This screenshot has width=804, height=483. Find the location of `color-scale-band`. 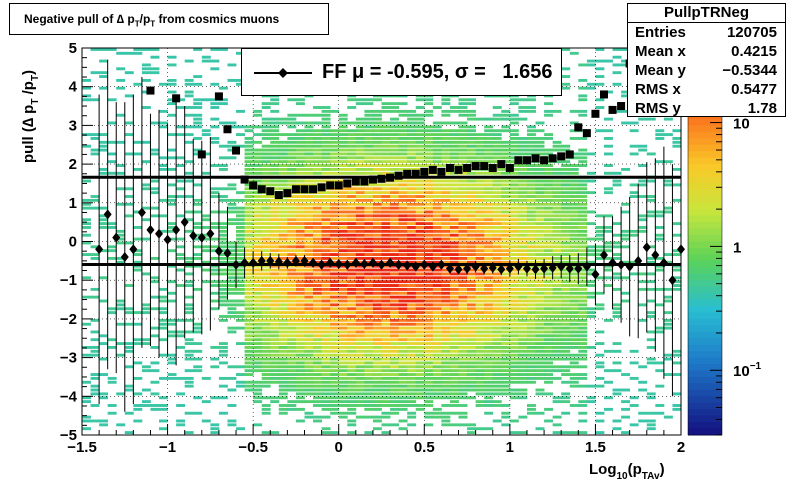

color-scale-band is located at coordinates (705, 342).